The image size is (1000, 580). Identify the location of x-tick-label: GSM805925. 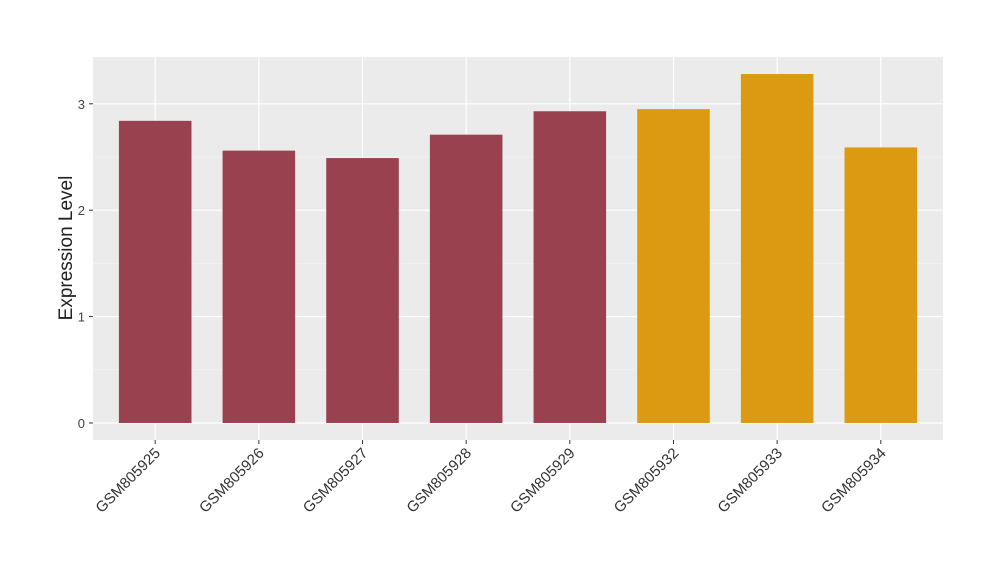
(128, 481).